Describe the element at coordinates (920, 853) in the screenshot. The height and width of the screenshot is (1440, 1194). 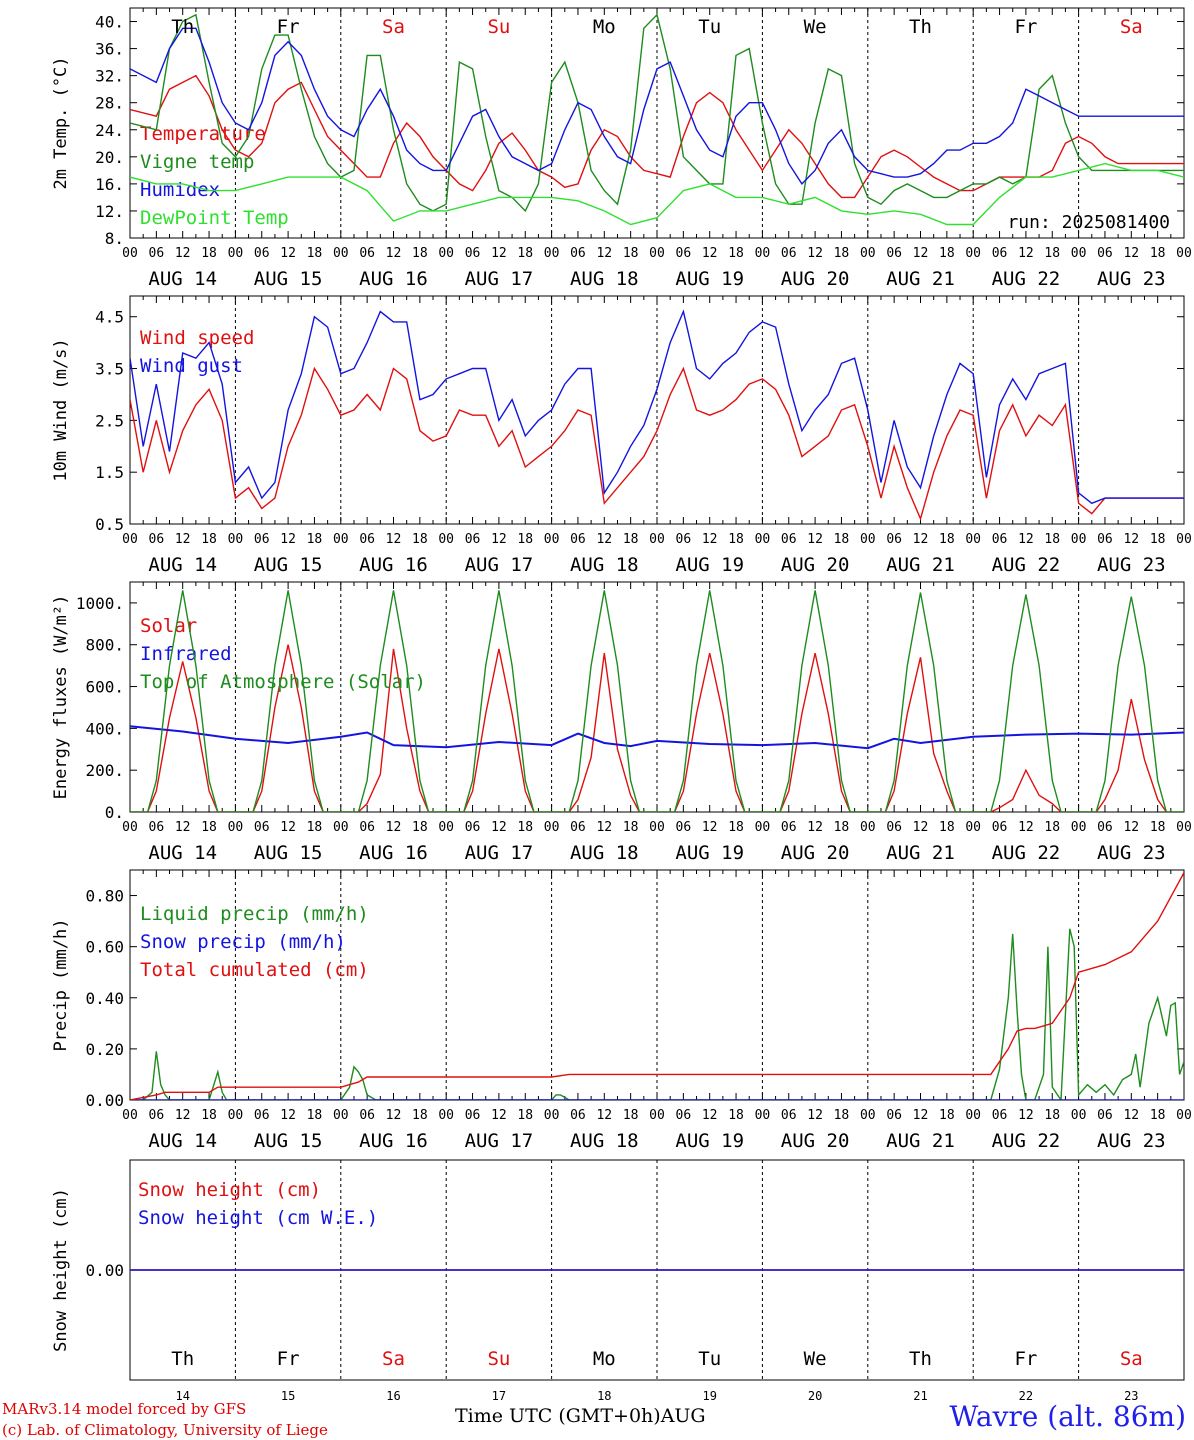
I see `date-label: AUG 21` at that location.